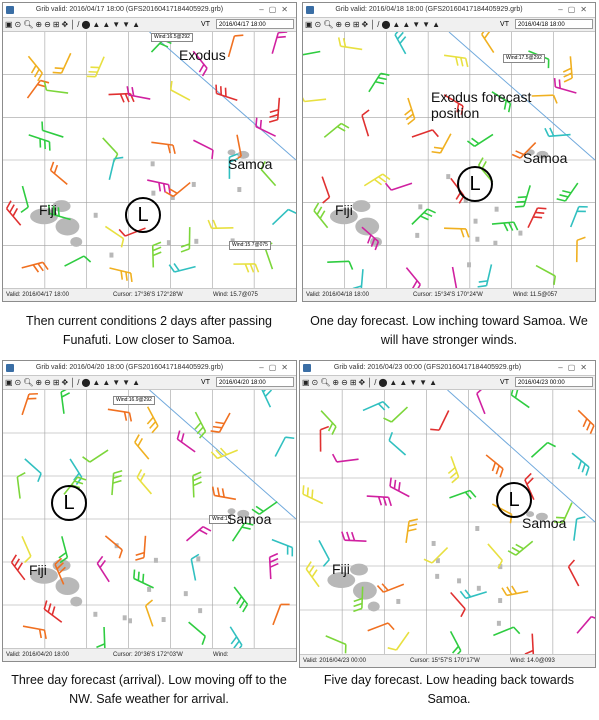  Describe the element at coordinates (554, 24) in the screenshot. I see `date-select: 2016/04/18 18:00` at that location.